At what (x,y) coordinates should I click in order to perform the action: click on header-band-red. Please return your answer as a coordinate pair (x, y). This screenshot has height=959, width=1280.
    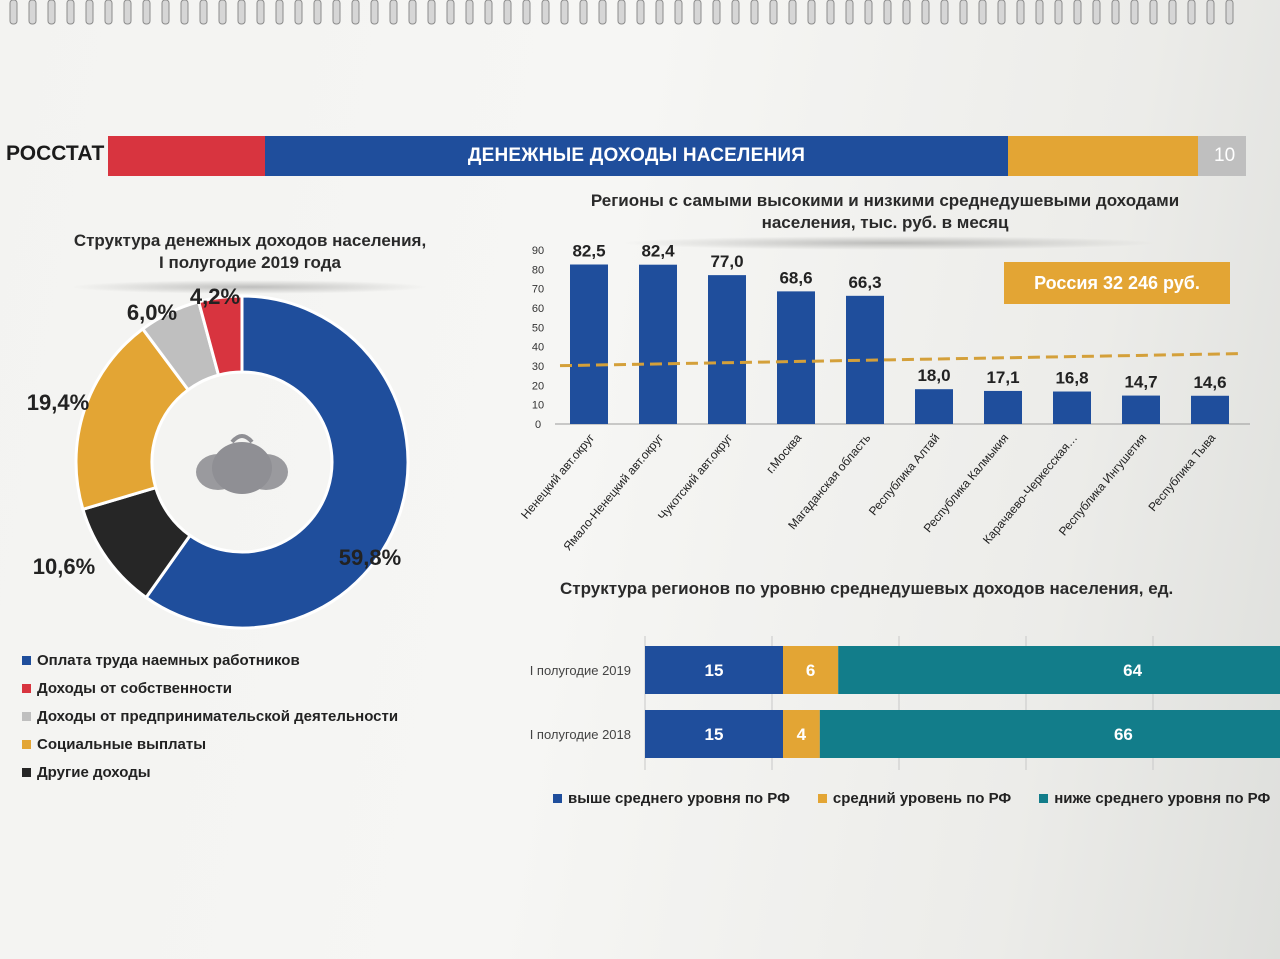
    Looking at the image, I should click on (186, 156).